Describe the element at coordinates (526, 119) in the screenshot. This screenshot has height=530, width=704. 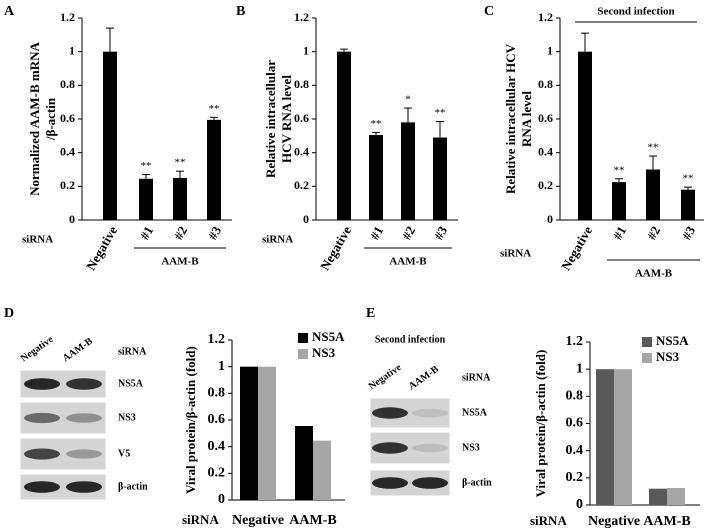
I see `y-axis-label: RNA level` at that location.